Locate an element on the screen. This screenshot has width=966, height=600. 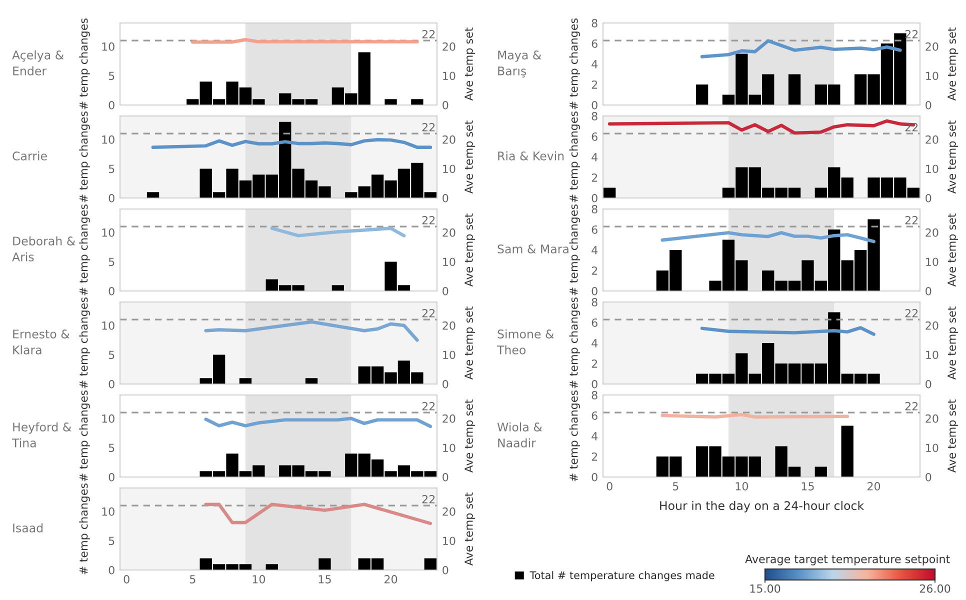
text: Ernesto & Klara is located at coordinates (41, 342).